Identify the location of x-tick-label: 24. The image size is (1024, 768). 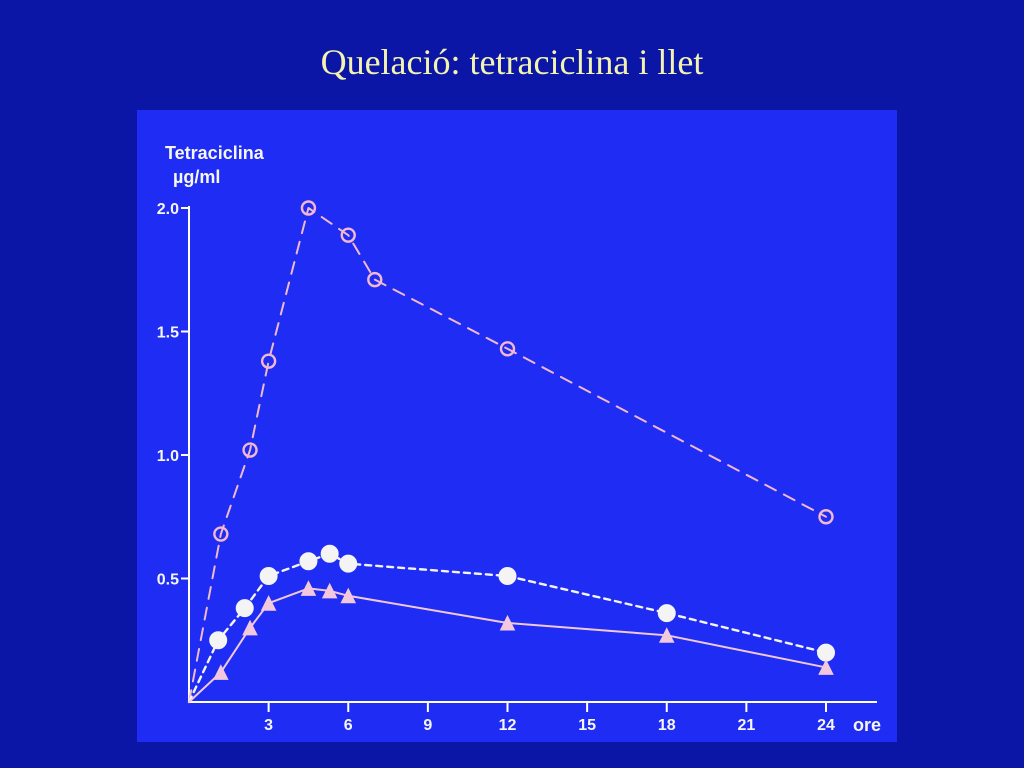
(826, 725).